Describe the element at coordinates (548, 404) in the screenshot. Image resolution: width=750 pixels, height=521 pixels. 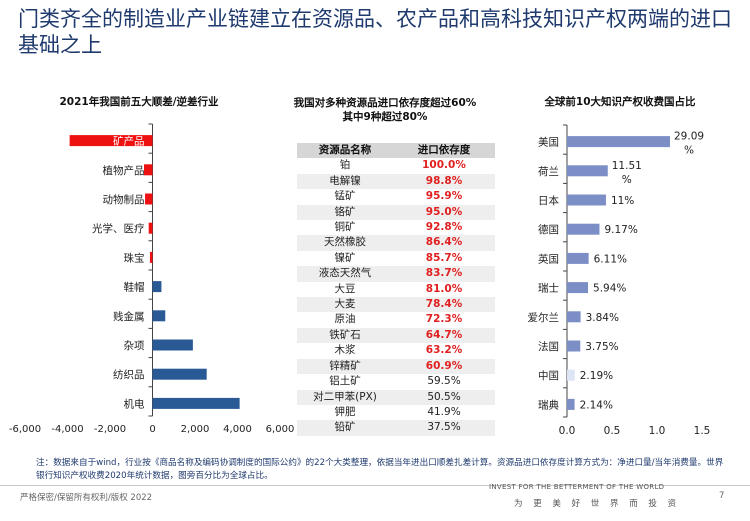
I see `category-label: 瑞典` at that location.